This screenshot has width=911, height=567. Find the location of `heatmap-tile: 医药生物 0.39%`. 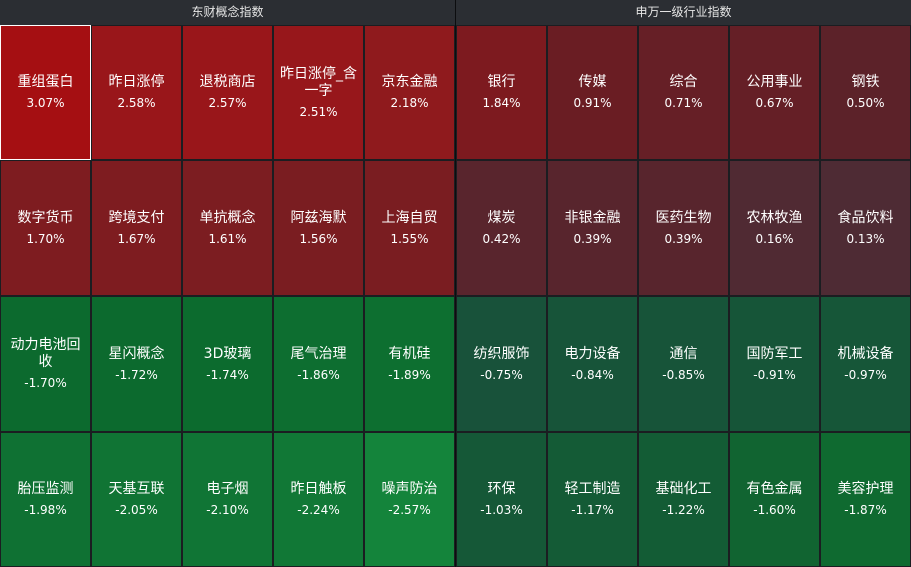

heatmap-tile: 医药生物 0.39% is located at coordinates (683, 228).